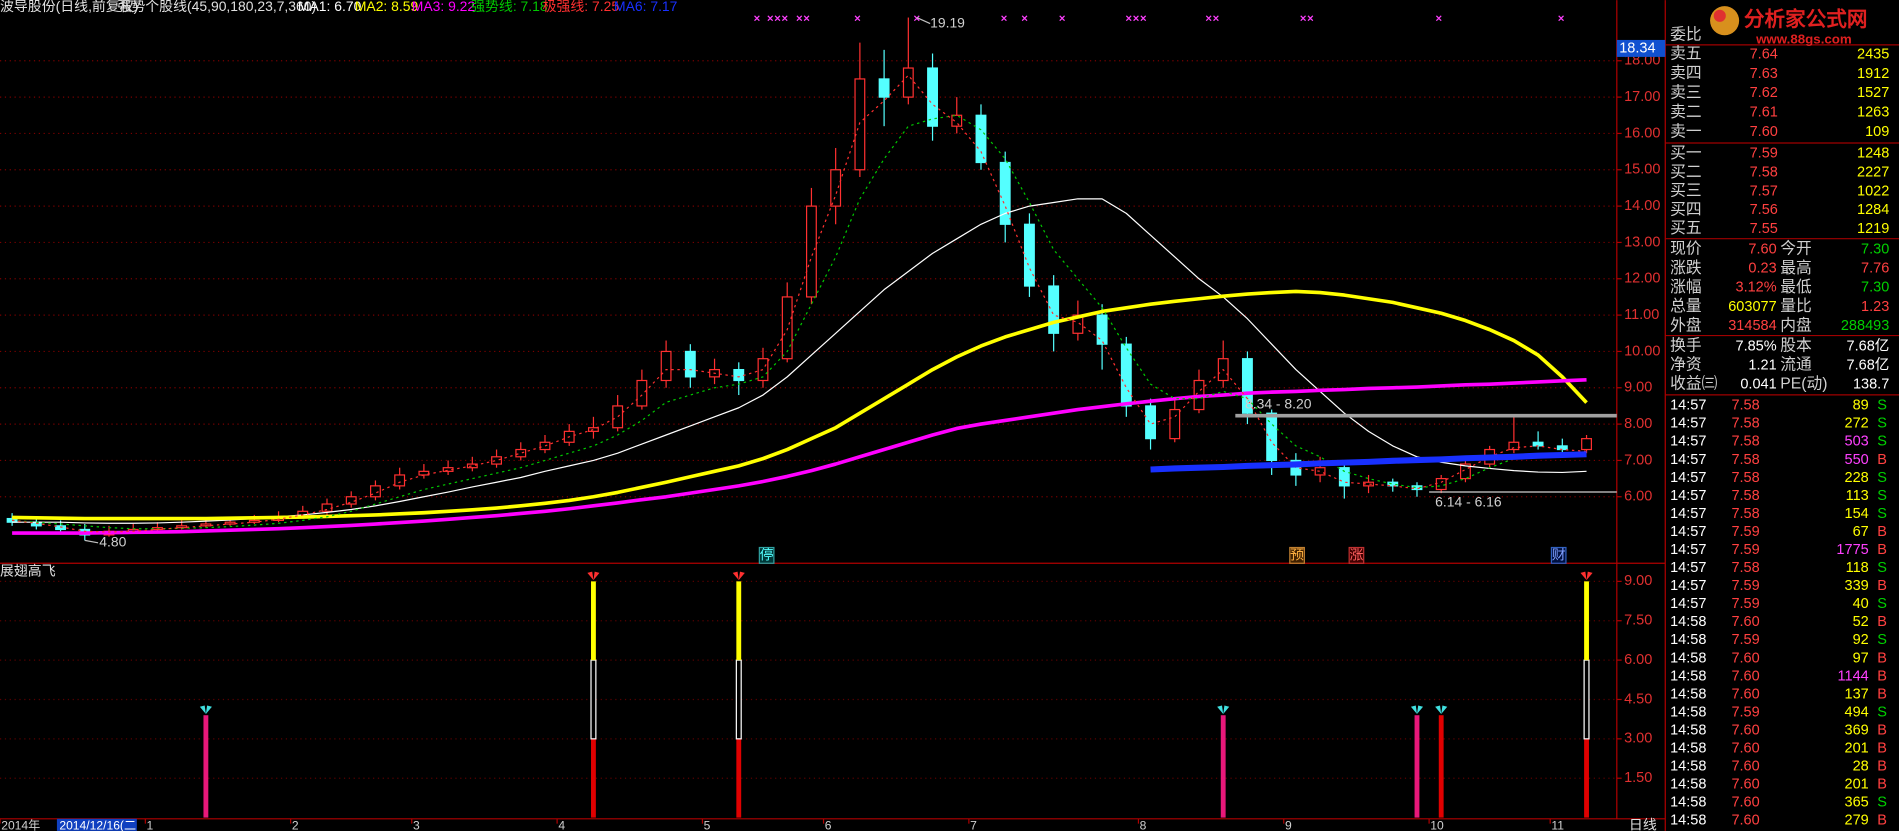  Describe the element at coordinates (1795, 306) in the screenshot. I see `quote-label: 量比` at that location.